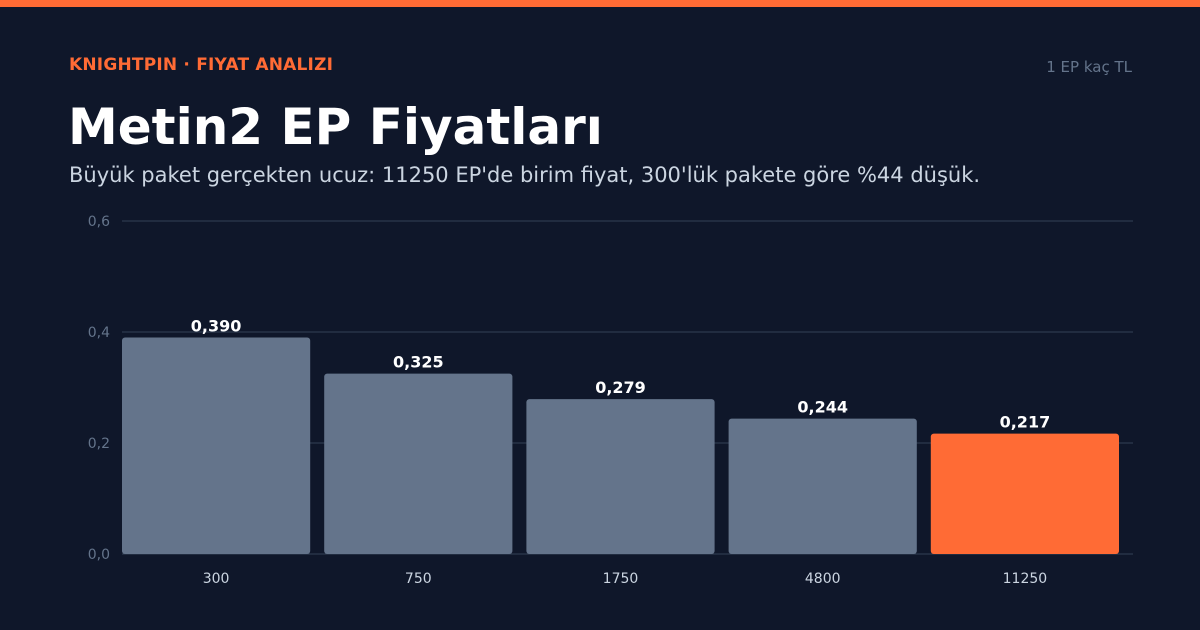 The image size is (1200, 630). I want to click on y-tick-label: 0,6, so click(99, 222).